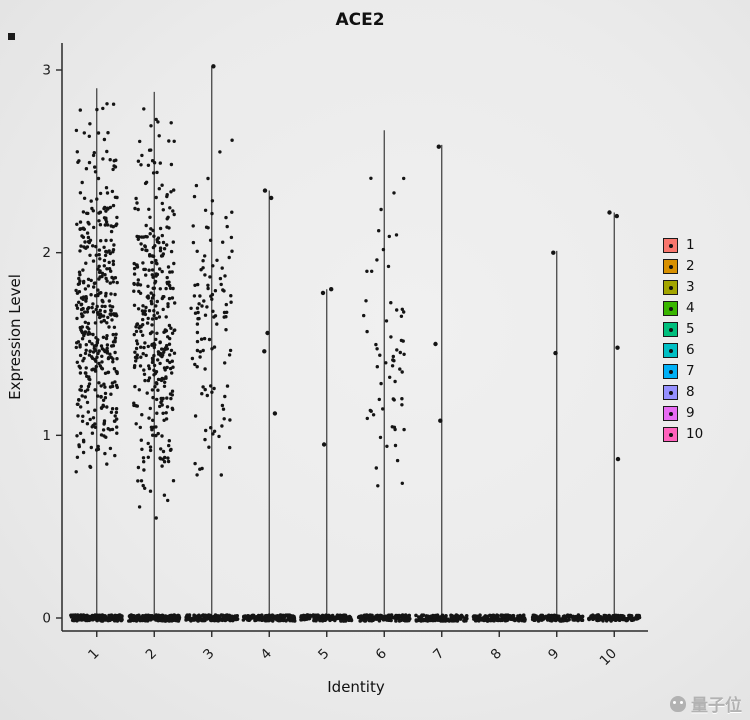 This screenshot has width=750, height=720. What do you see at coordinates (614, 416) in the screenshot?
I see `group-10-points` at bounding box center [614, 416].